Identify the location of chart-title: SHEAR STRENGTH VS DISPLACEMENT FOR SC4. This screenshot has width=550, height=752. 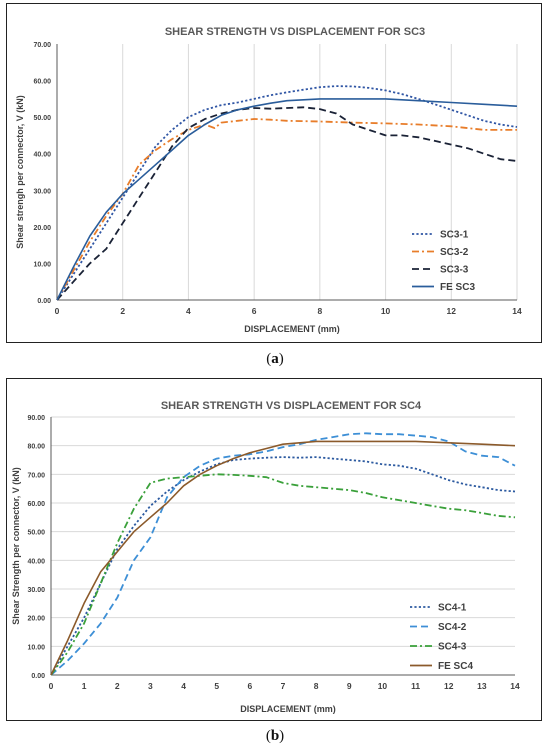
(291, 406).